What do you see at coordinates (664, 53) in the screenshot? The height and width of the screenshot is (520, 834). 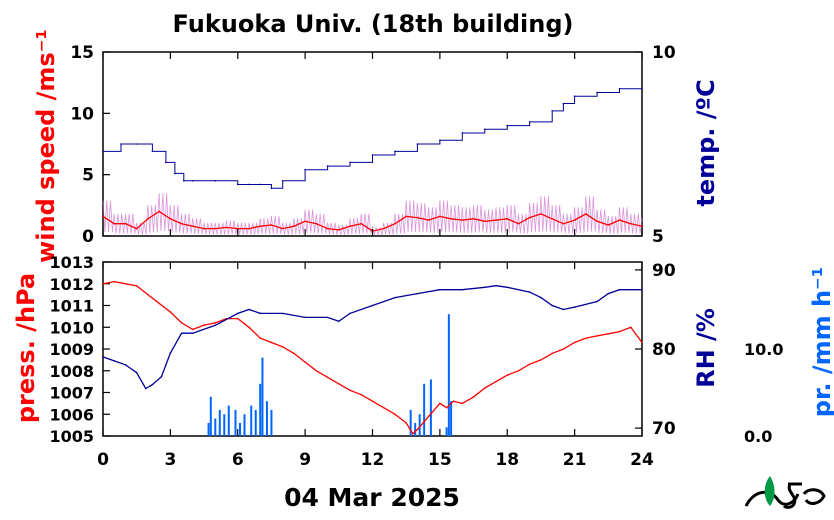 I see `temp-tick-label: 10` at bounding box center [664, 53].